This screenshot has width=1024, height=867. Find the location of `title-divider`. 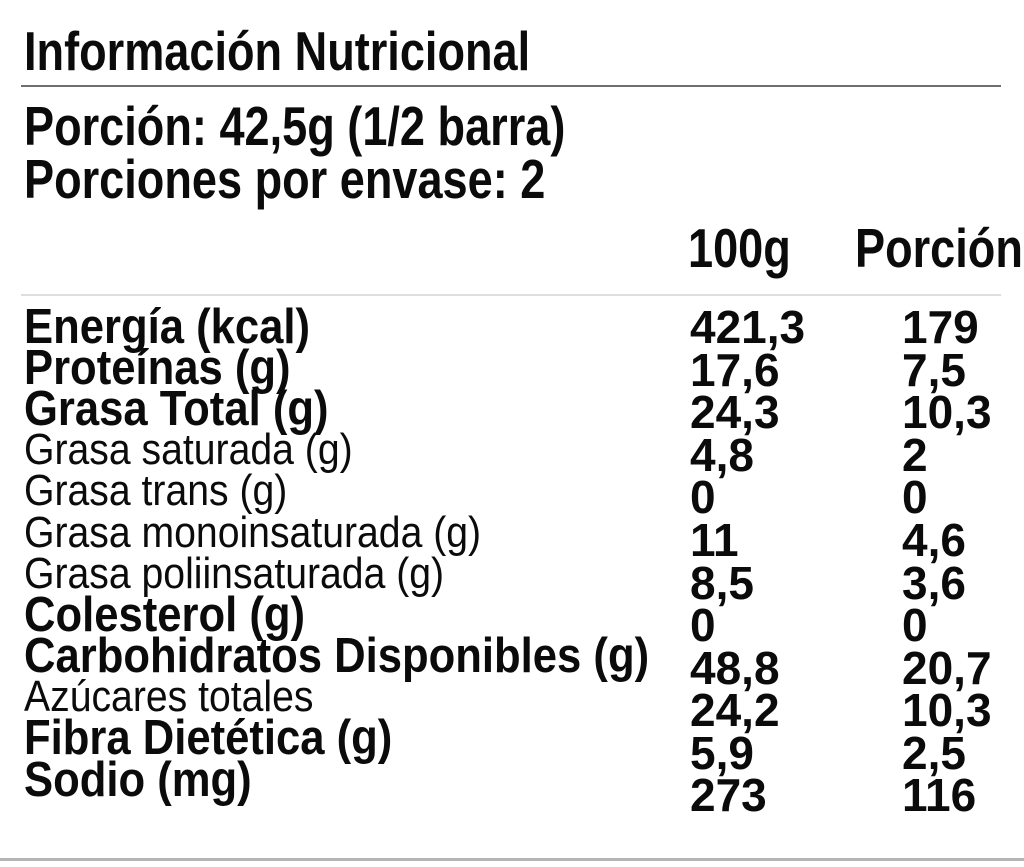

title-divider is located at coordinates (511, 86).